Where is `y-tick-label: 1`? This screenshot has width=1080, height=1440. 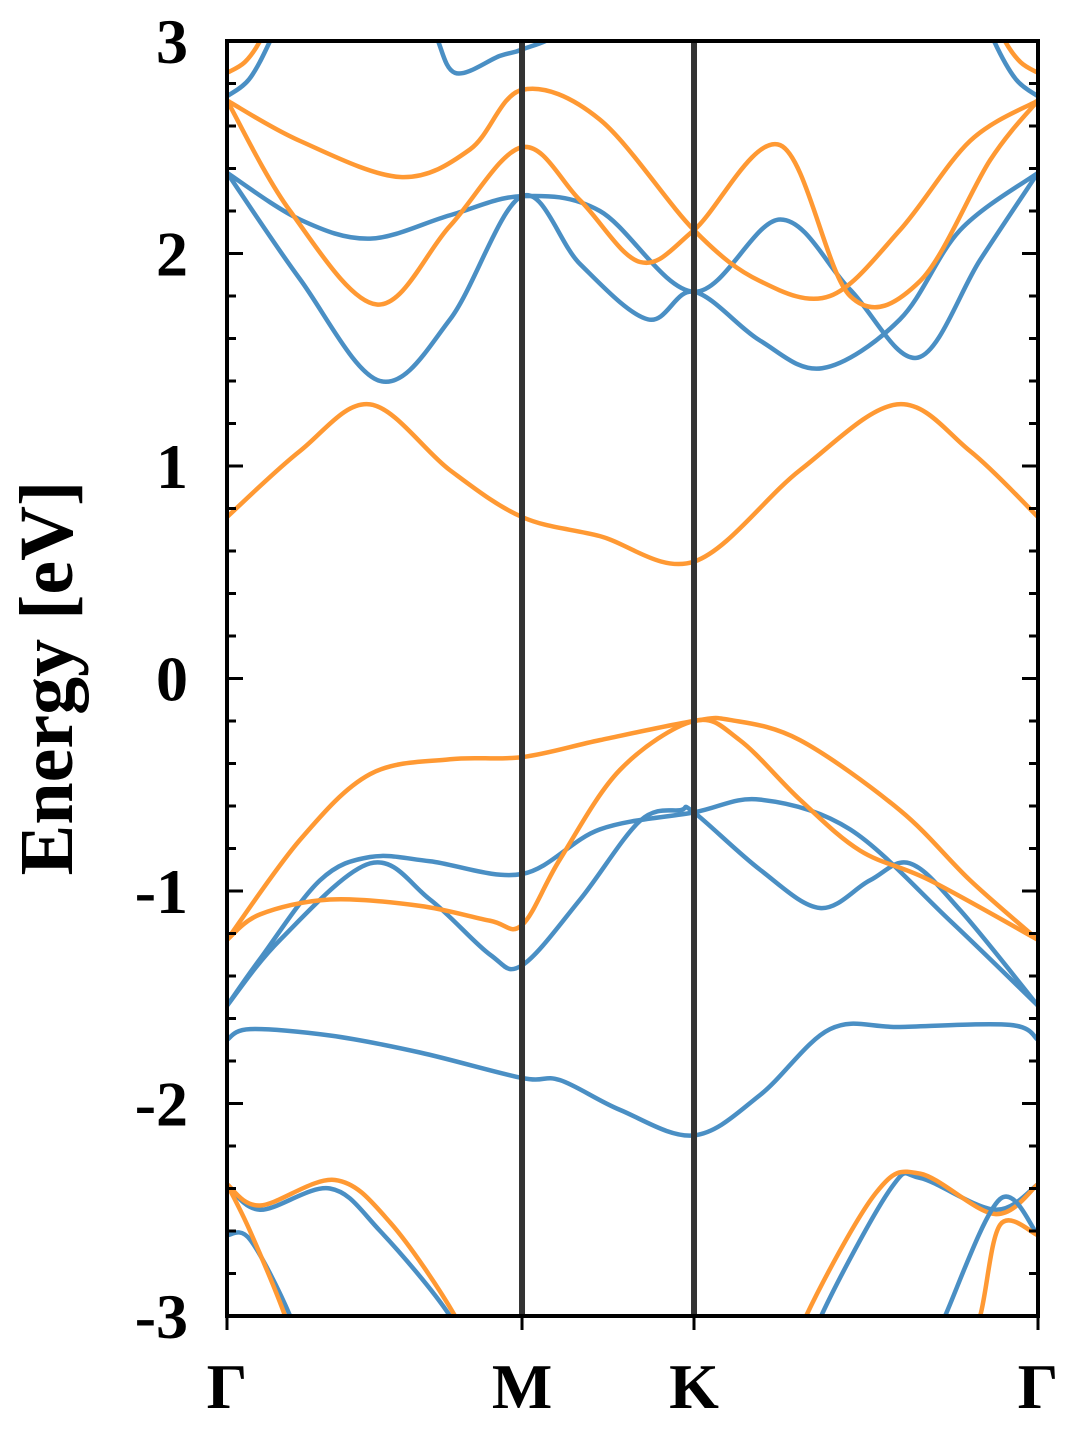 y-tick-label: 1 is located at coordinates (172, 466).